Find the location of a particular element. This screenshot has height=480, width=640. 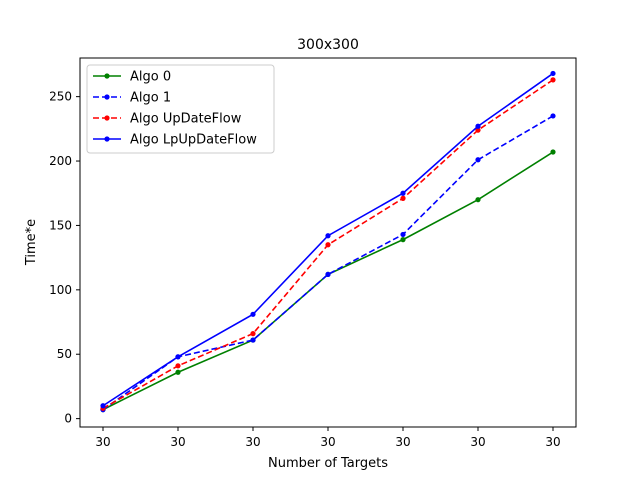

legend-item: Algo LpUpDateFlow is located at coordinates (175, 140).